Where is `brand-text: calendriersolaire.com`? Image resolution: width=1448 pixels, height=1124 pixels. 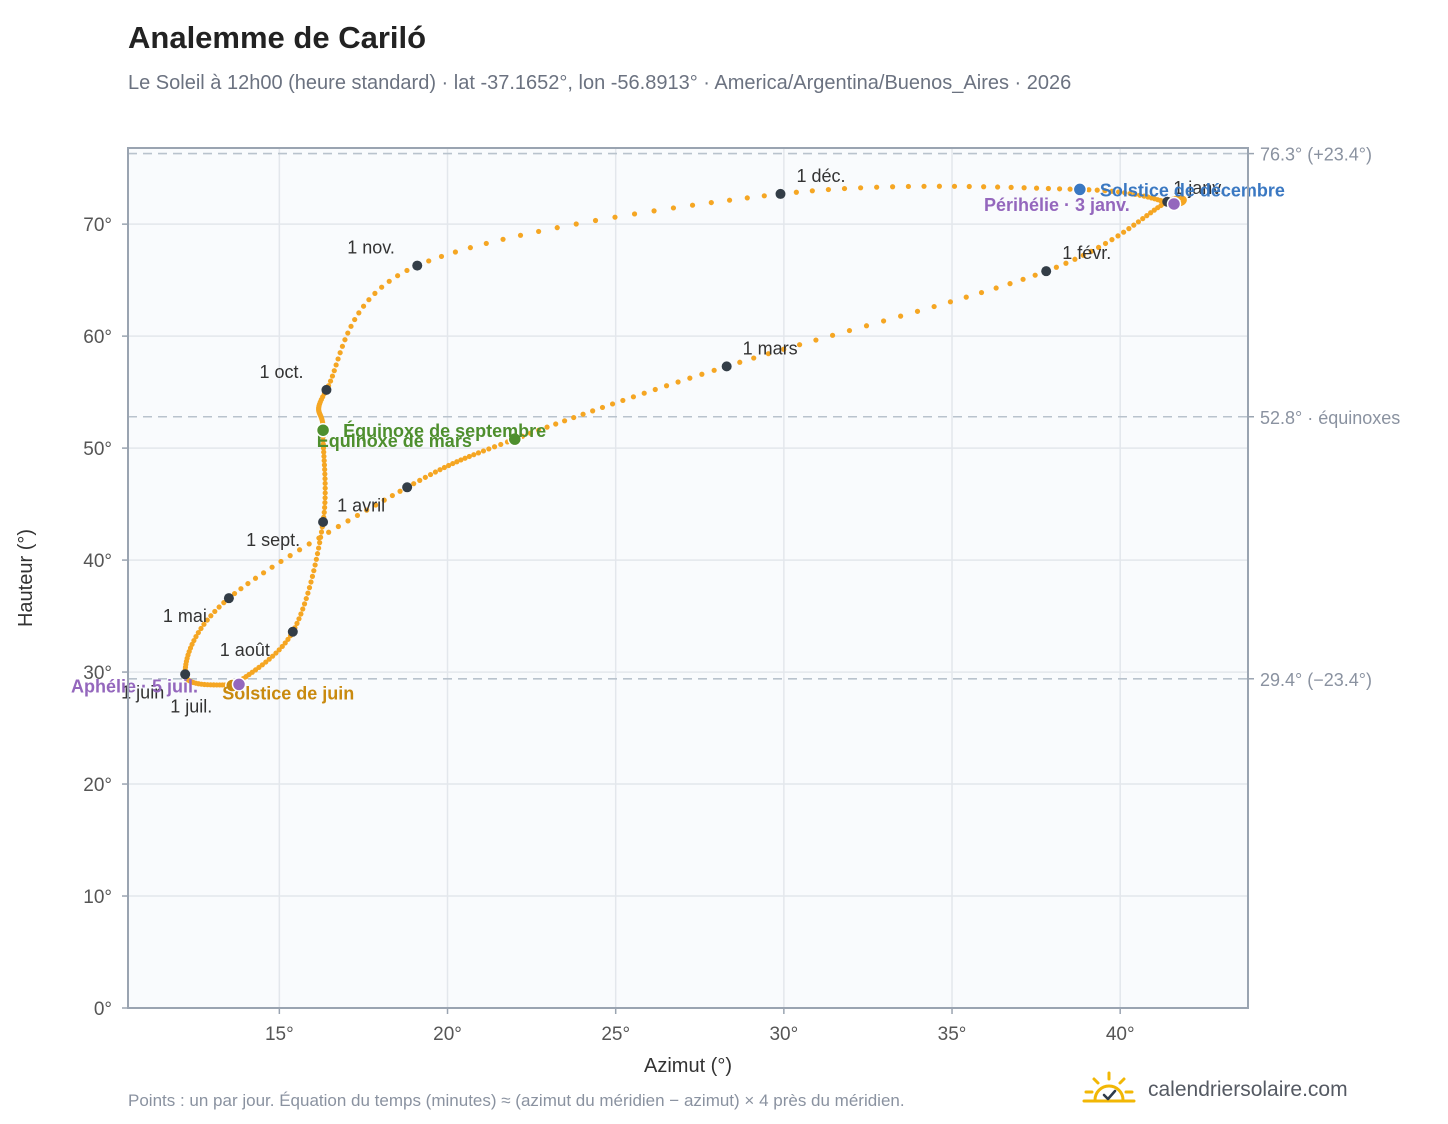
brand-text: calendriersolaire.com is located at coordinates (1248, 1089).